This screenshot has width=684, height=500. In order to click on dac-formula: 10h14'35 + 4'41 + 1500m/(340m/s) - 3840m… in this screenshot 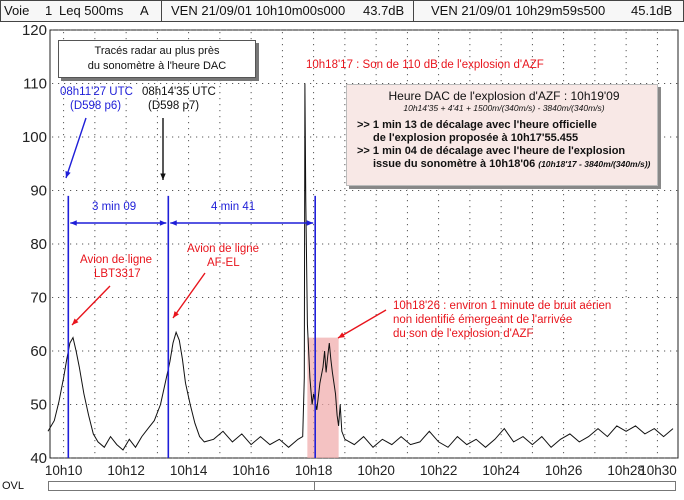, I will do `click(504, 108)`.